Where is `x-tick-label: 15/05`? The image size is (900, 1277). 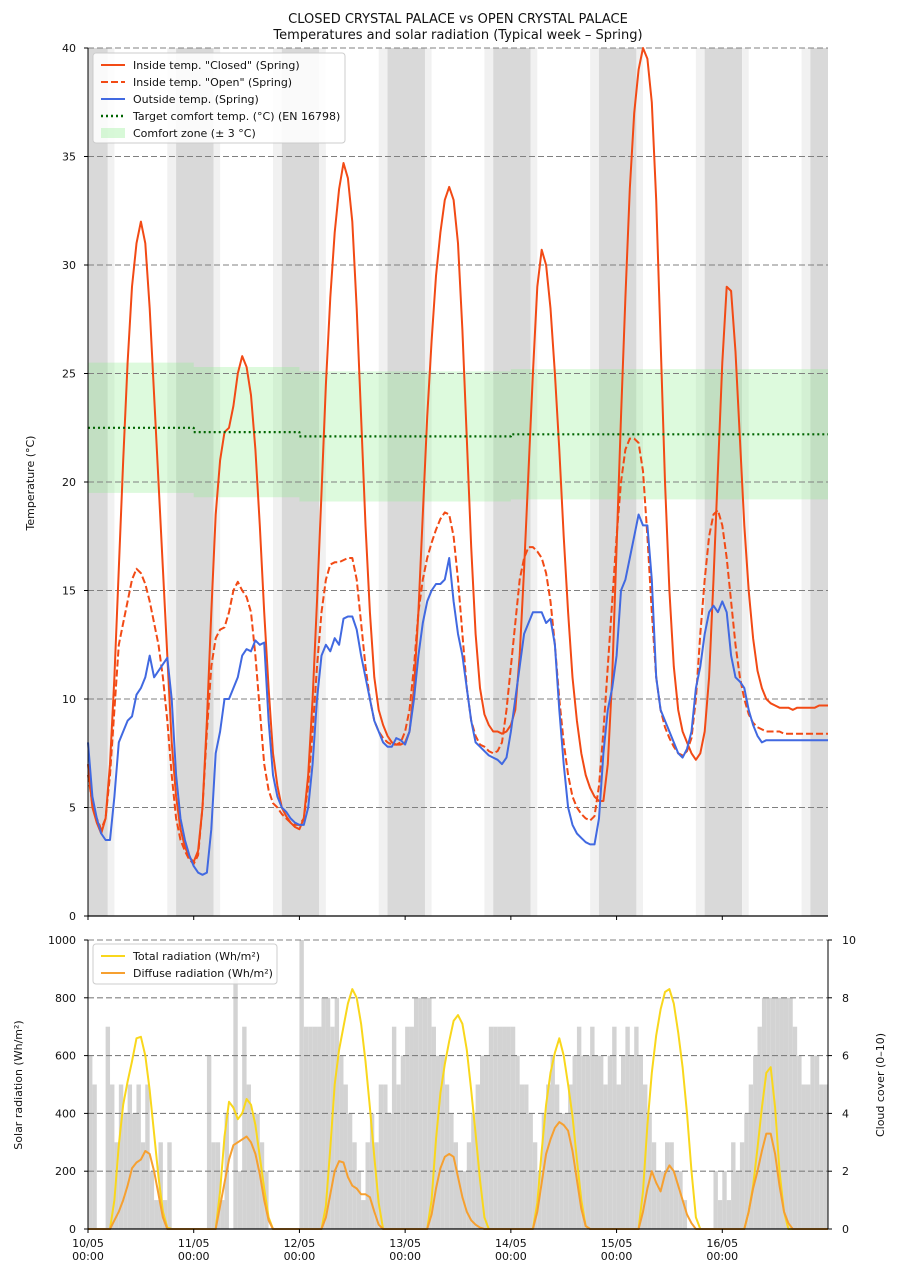
x-tick-label: 15/05 is located at coordinates (617, 1243).